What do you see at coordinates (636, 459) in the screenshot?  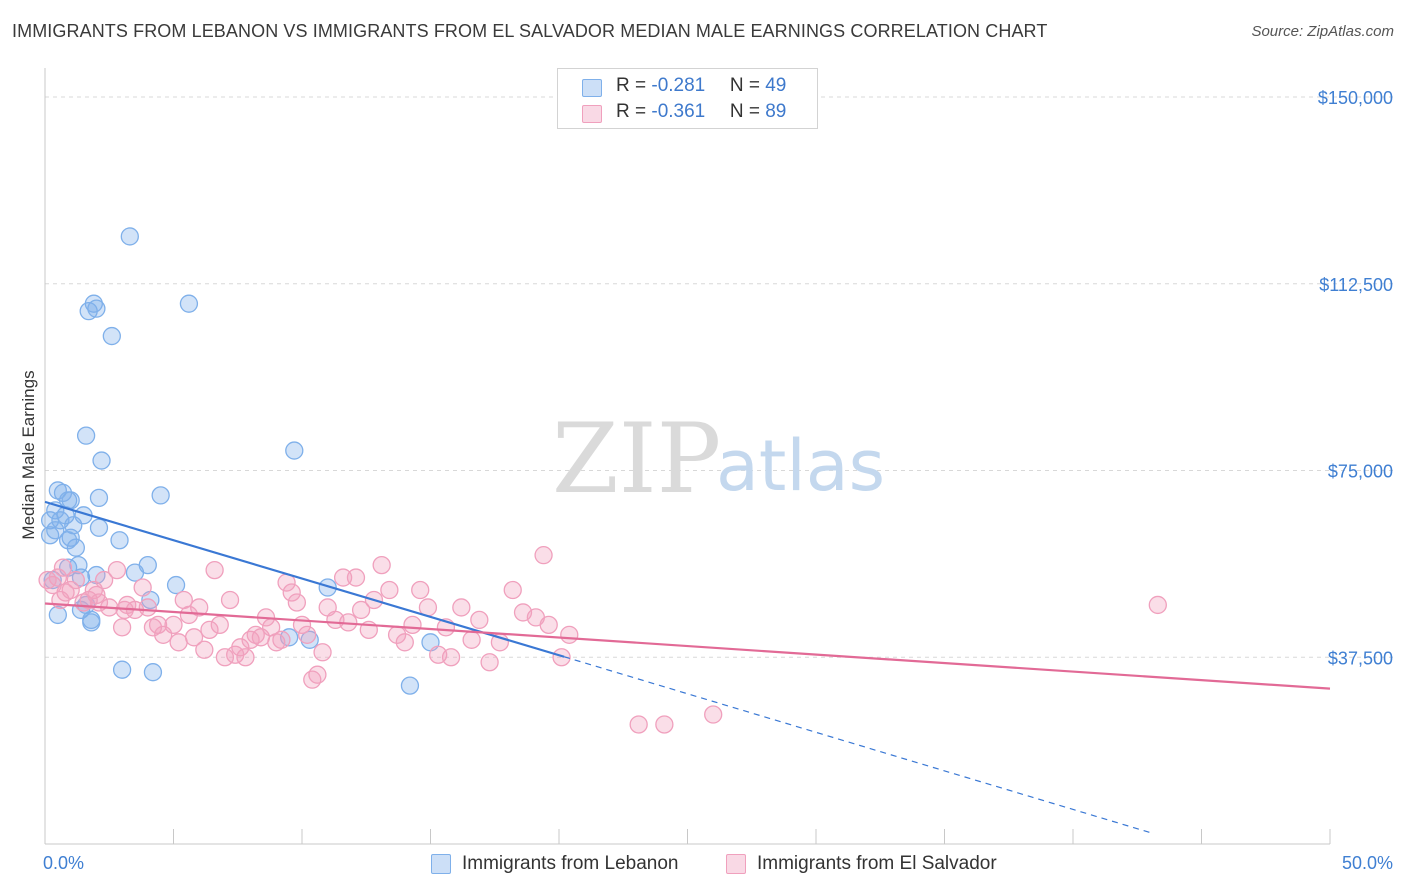 I see `watermark-zip: ZIP` at bounding box center [636, 459].